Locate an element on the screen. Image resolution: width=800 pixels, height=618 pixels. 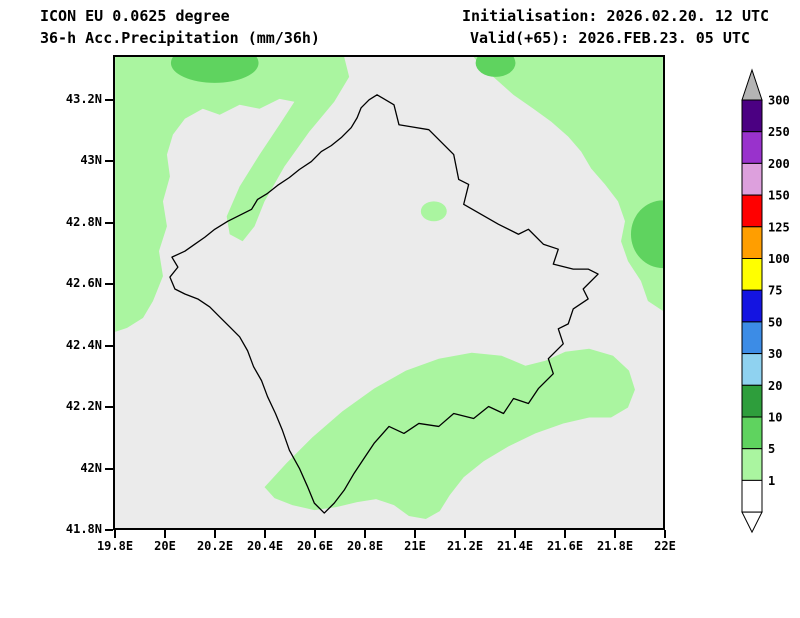
x-axis-tick-label: 20.6E is located at coordinates (315, 546).